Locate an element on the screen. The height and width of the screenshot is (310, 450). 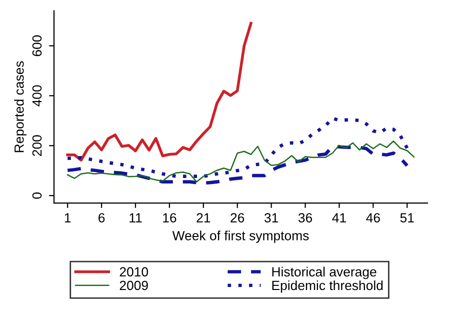
x-axis-title: Week of first symptoms is located at coordinates (240, 236).